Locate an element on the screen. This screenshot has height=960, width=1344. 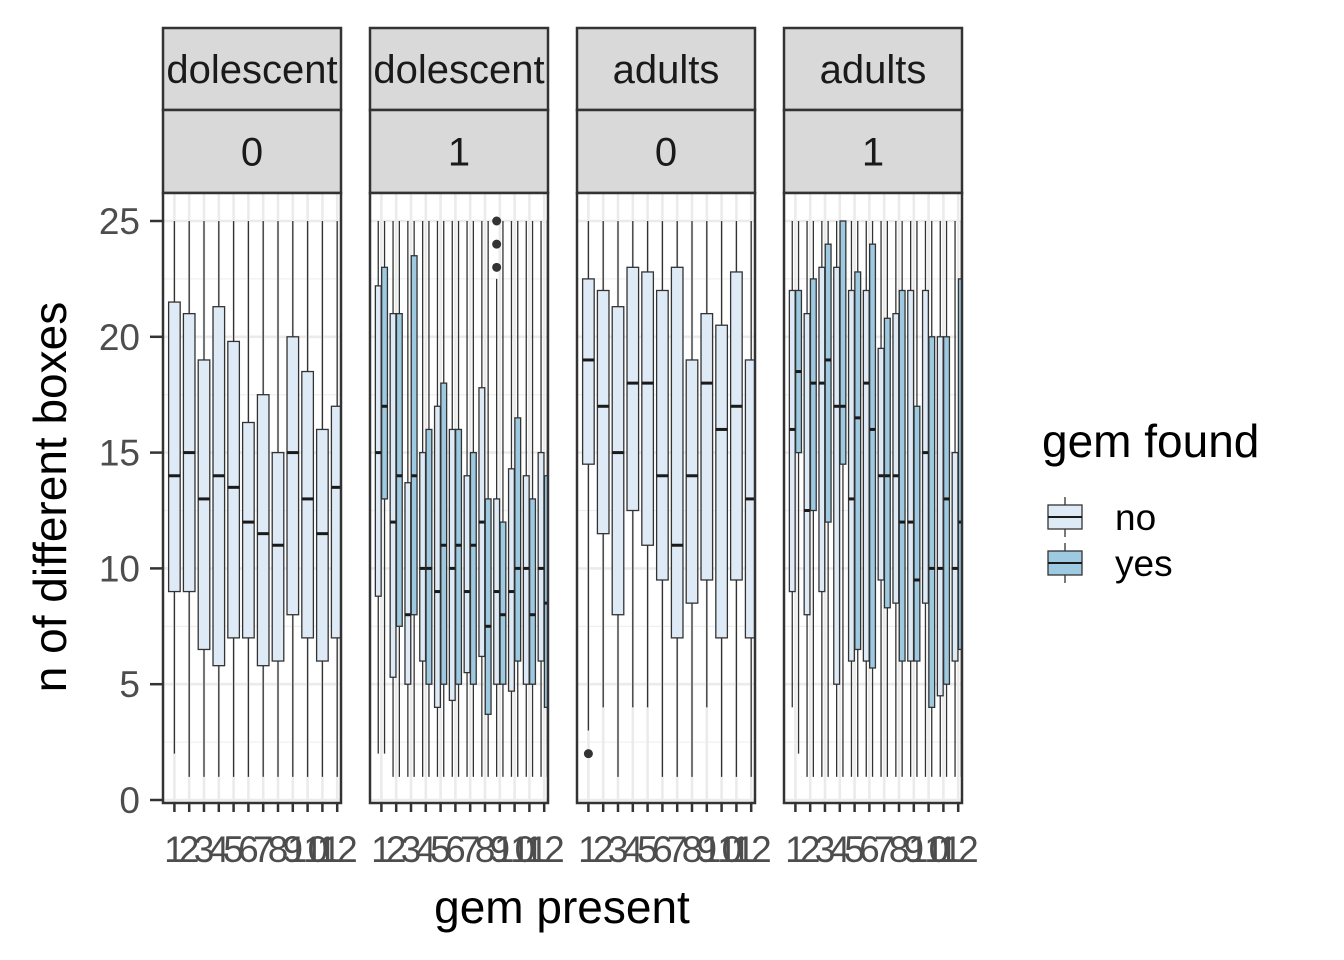
legend: gem found no yes is located at coordinates (1150, 499).